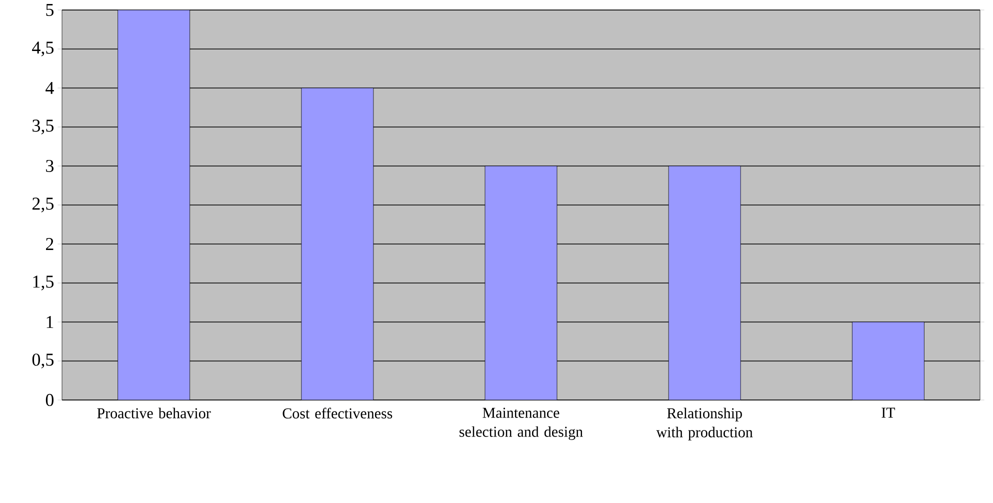 The height and width of the screenshot is (503, 993). What do you see at coordinates (43, 361) in the screenshot?
I see `y-tick-label: 0,5` at bounding box center [43, 361].